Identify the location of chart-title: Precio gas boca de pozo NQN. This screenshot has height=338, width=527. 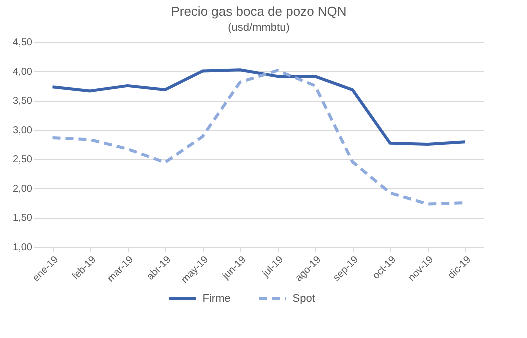
(259, 11).